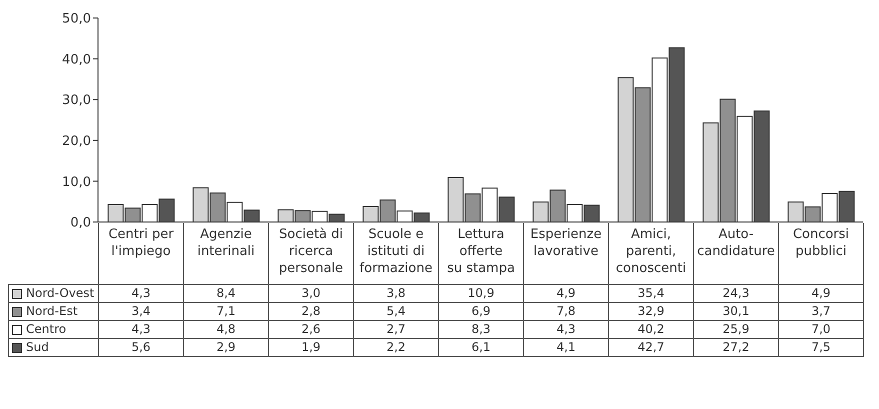  Describe the element at coordinates (396, 293) in the screenshot. I see `data-label: 3,8` at that location.